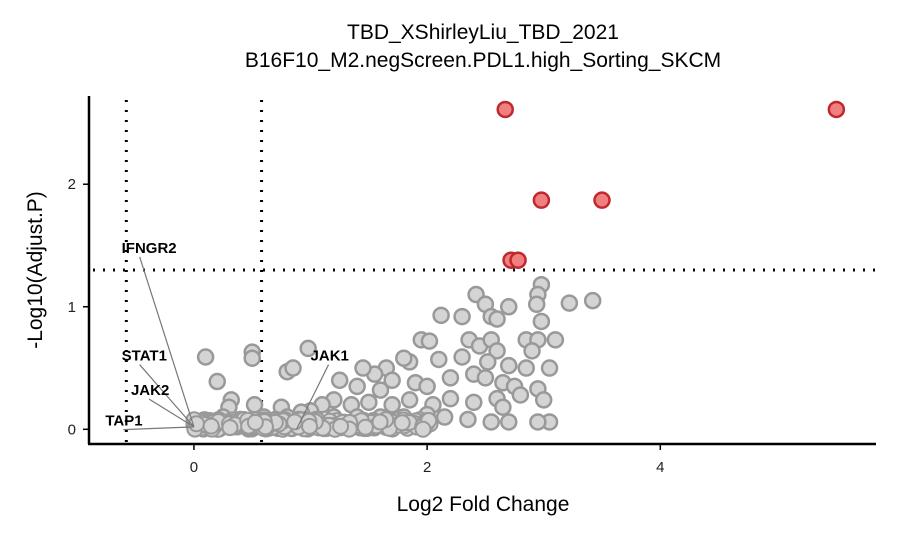 This screenshot has height=540, width=900. Describe the element at coordinates (312, 397) in the screenshot. I see `annotation-leader-jak1` at that location.